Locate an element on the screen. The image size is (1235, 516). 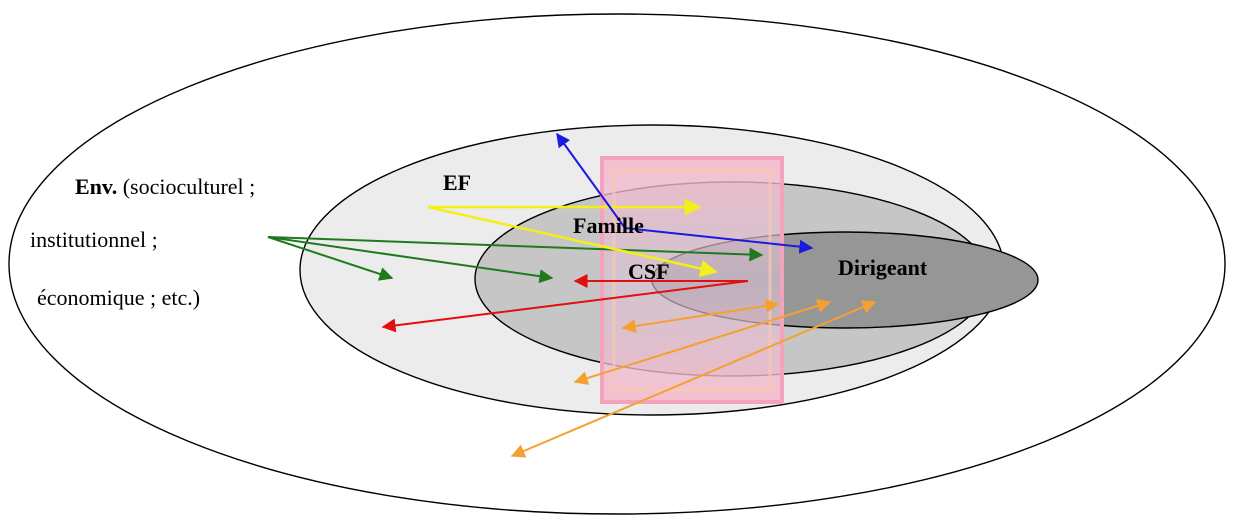
blue-arrow is located at coordinates (719, 240).